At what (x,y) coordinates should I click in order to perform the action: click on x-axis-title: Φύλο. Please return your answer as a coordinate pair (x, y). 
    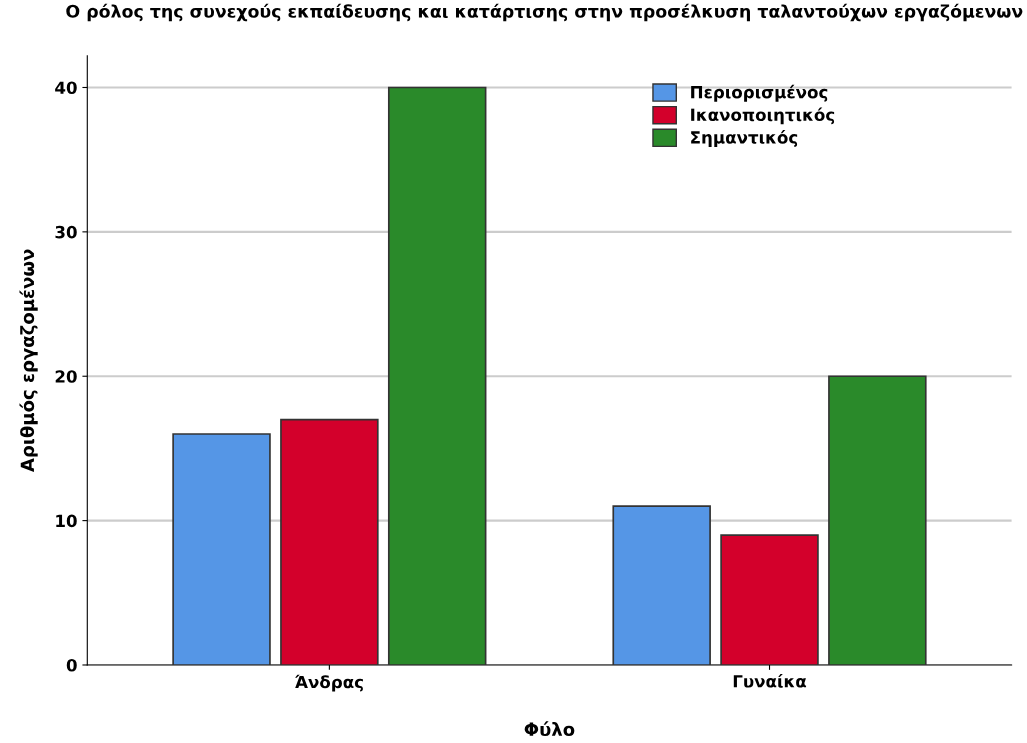
    Looking at the image, I should click on (549, 729).